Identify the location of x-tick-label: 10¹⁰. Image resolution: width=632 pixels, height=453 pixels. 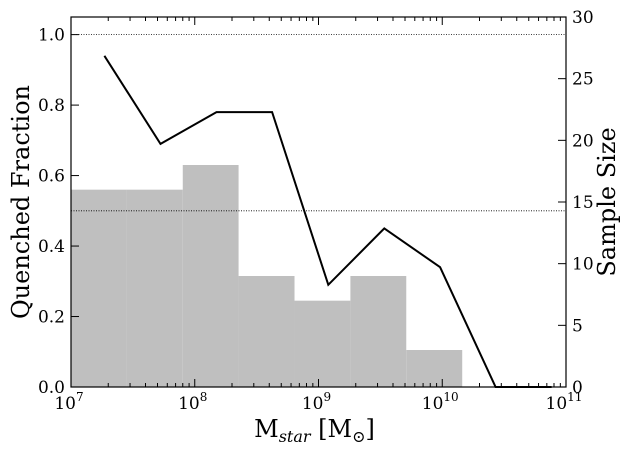
(440, 402).